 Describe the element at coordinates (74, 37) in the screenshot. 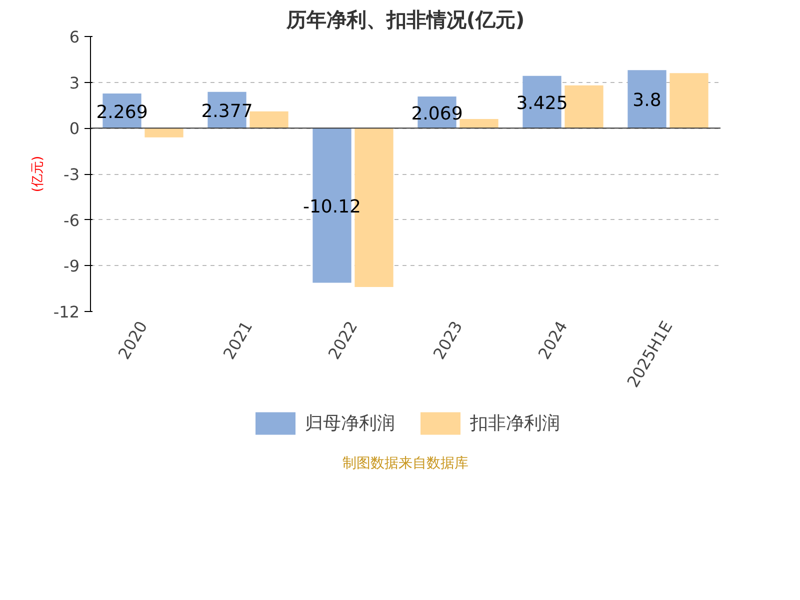

I see `y-tick-label: 6` at that location.